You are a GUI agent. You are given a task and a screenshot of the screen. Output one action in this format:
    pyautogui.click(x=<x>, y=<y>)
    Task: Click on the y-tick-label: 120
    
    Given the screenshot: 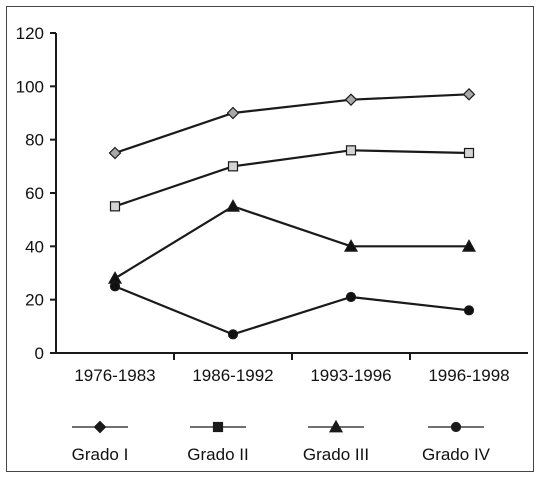 What is the action you would take?
    pyautogui.click(x=30, y=33)
    